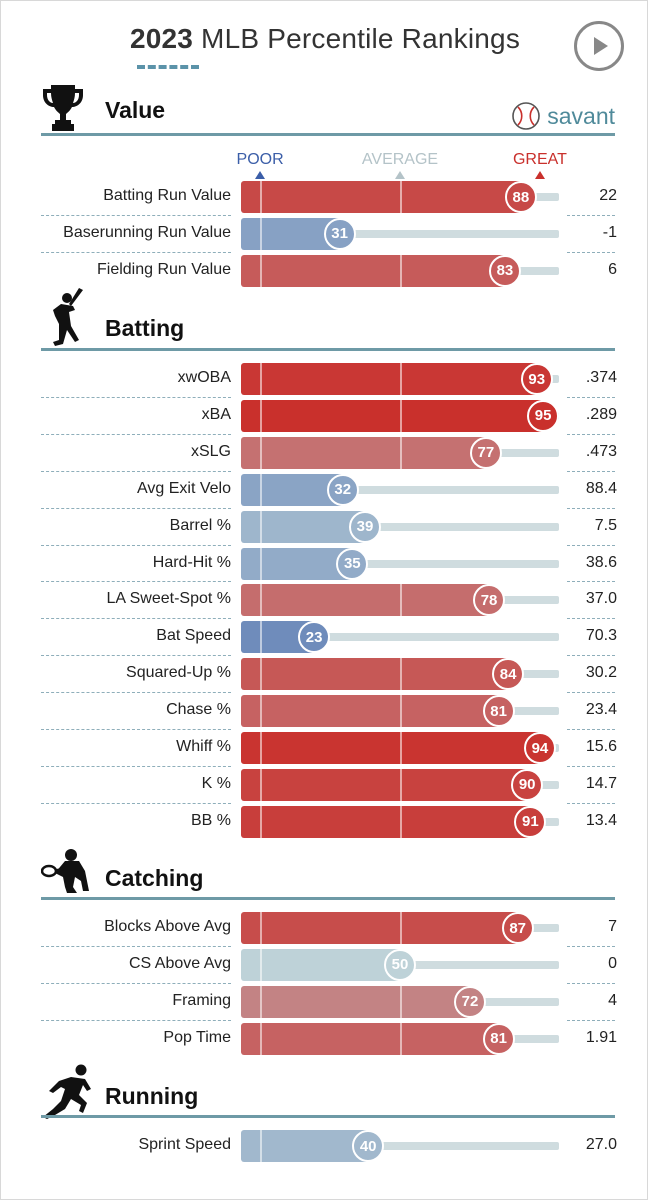 The image size is (648, 1200). Describe the element at coordinates (352, 563) in the screenshot. I see `percentile-badge: 35` at that location.